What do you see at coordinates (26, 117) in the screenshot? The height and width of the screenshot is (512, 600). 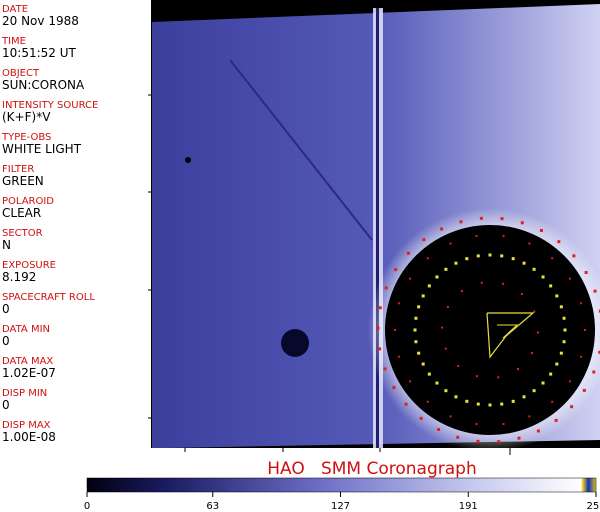 I see `field-value: (K+F)*V` at bounding box center [26, 117].